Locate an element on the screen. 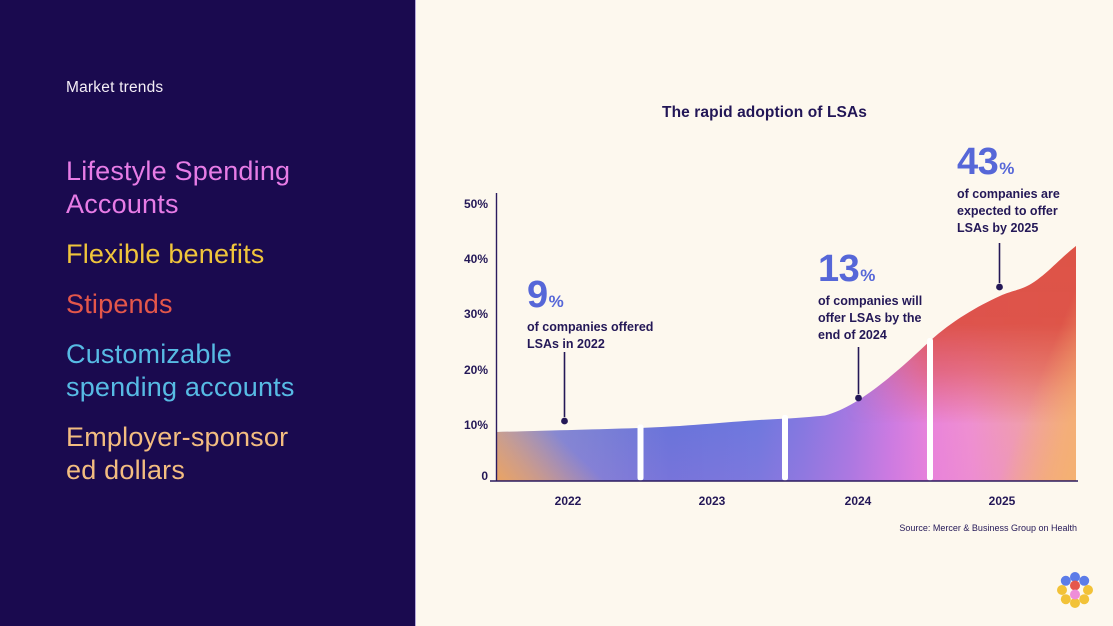  trend-item-lifestyle-spending-accounts: Lifestyle Spending Accounts is located at coordinates (178, 187).